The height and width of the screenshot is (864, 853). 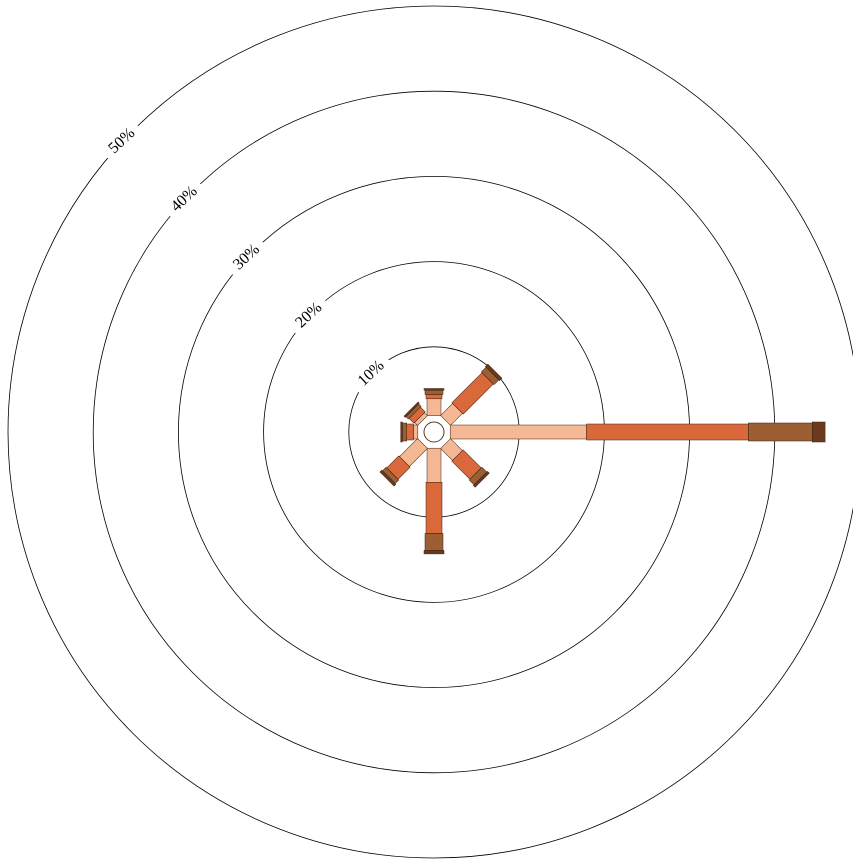 I want to click on calm-circle, so click(x=434, y=432).